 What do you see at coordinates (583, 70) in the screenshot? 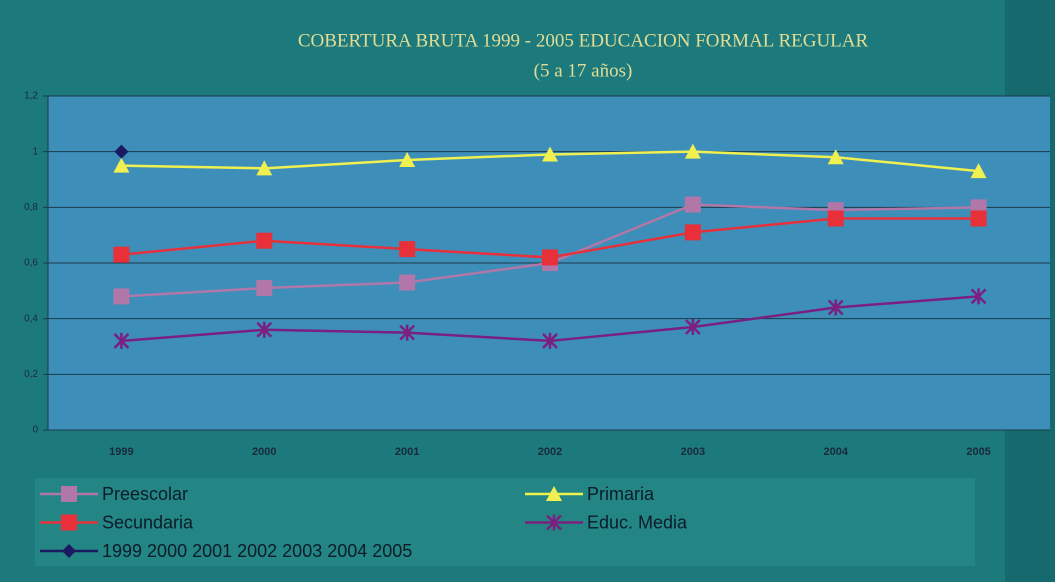
I see `chart-subtitle: (5 a 17 años)` at bounding box center [583, 70].